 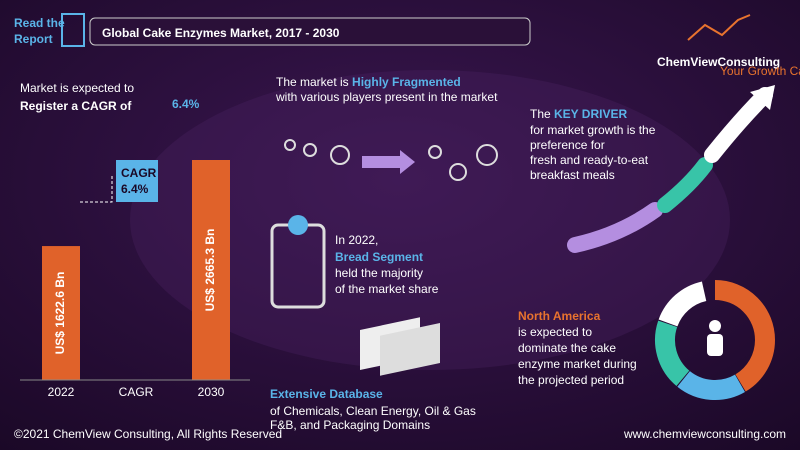 What do you see at coordinates (77, 88) in the screenshot?
I see `cagr-intro: Market is expected to` at bounding box center [77, 88].